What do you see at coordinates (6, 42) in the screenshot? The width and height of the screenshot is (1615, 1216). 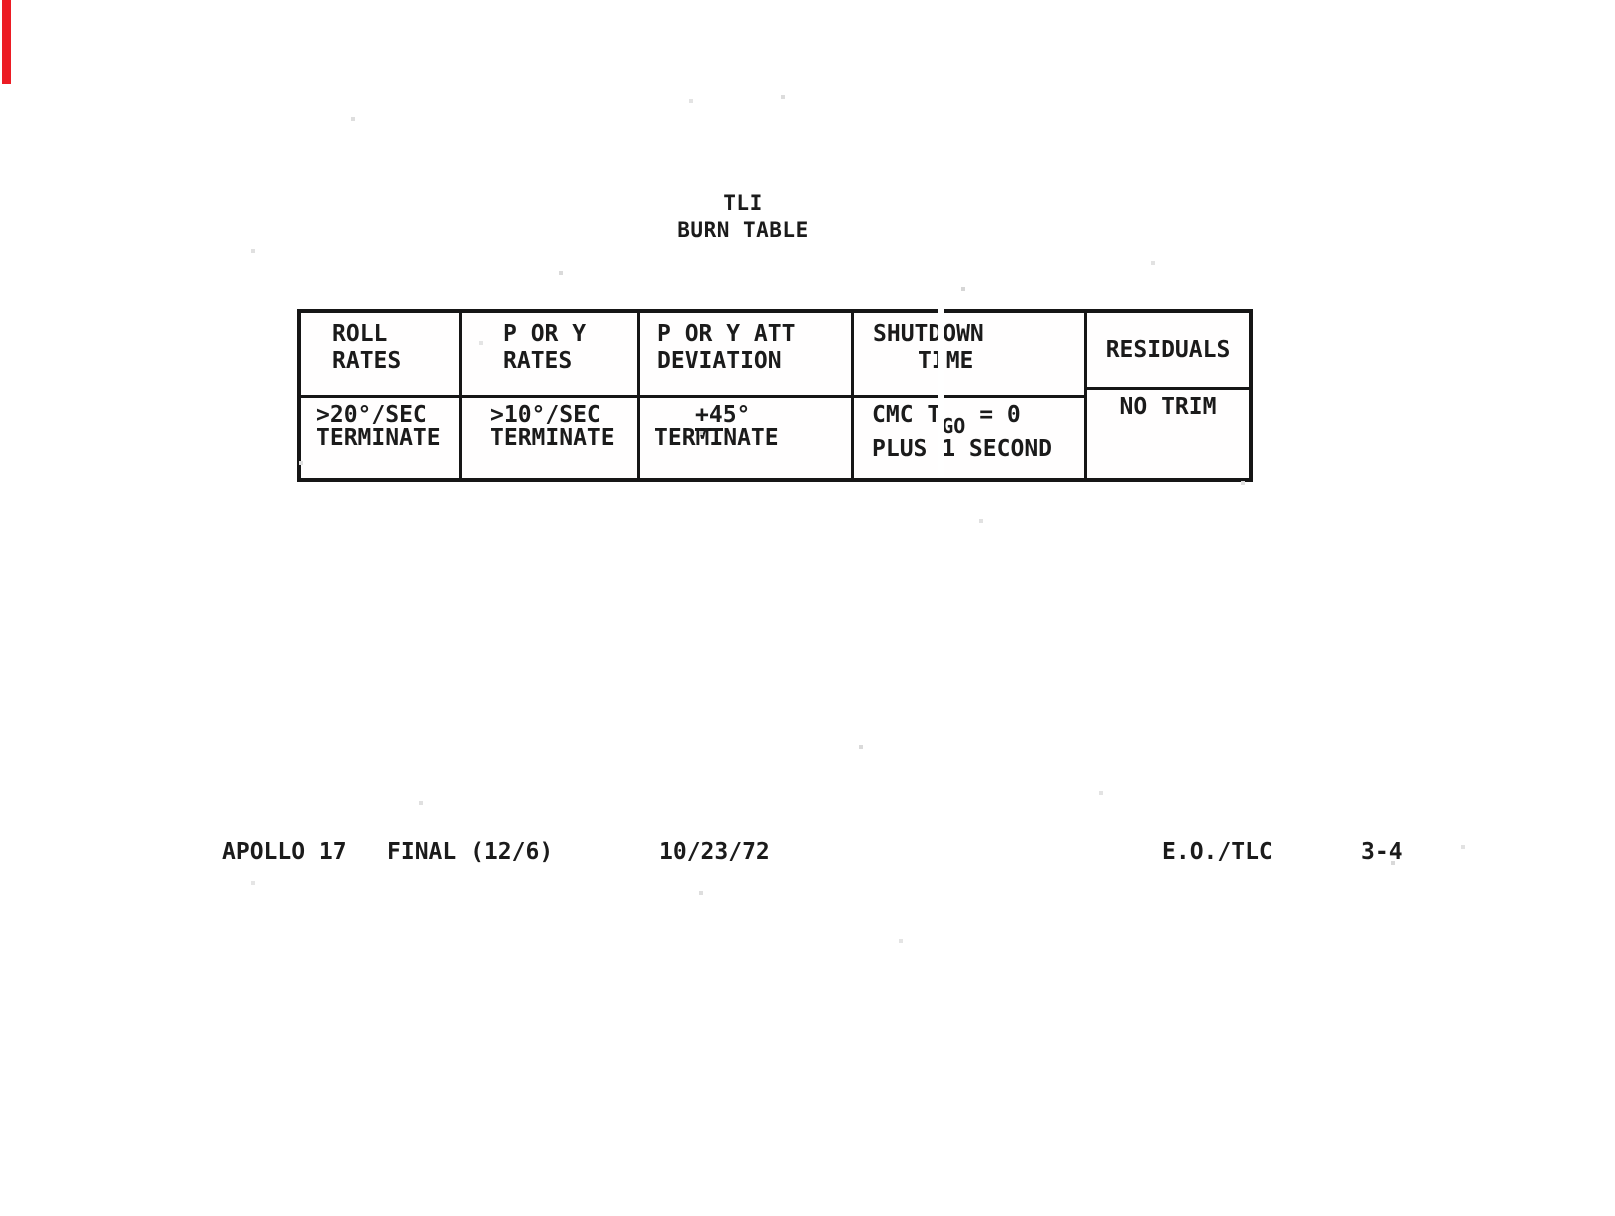 I see `red-edge-tab-mark` at bounding box center [6, 42].